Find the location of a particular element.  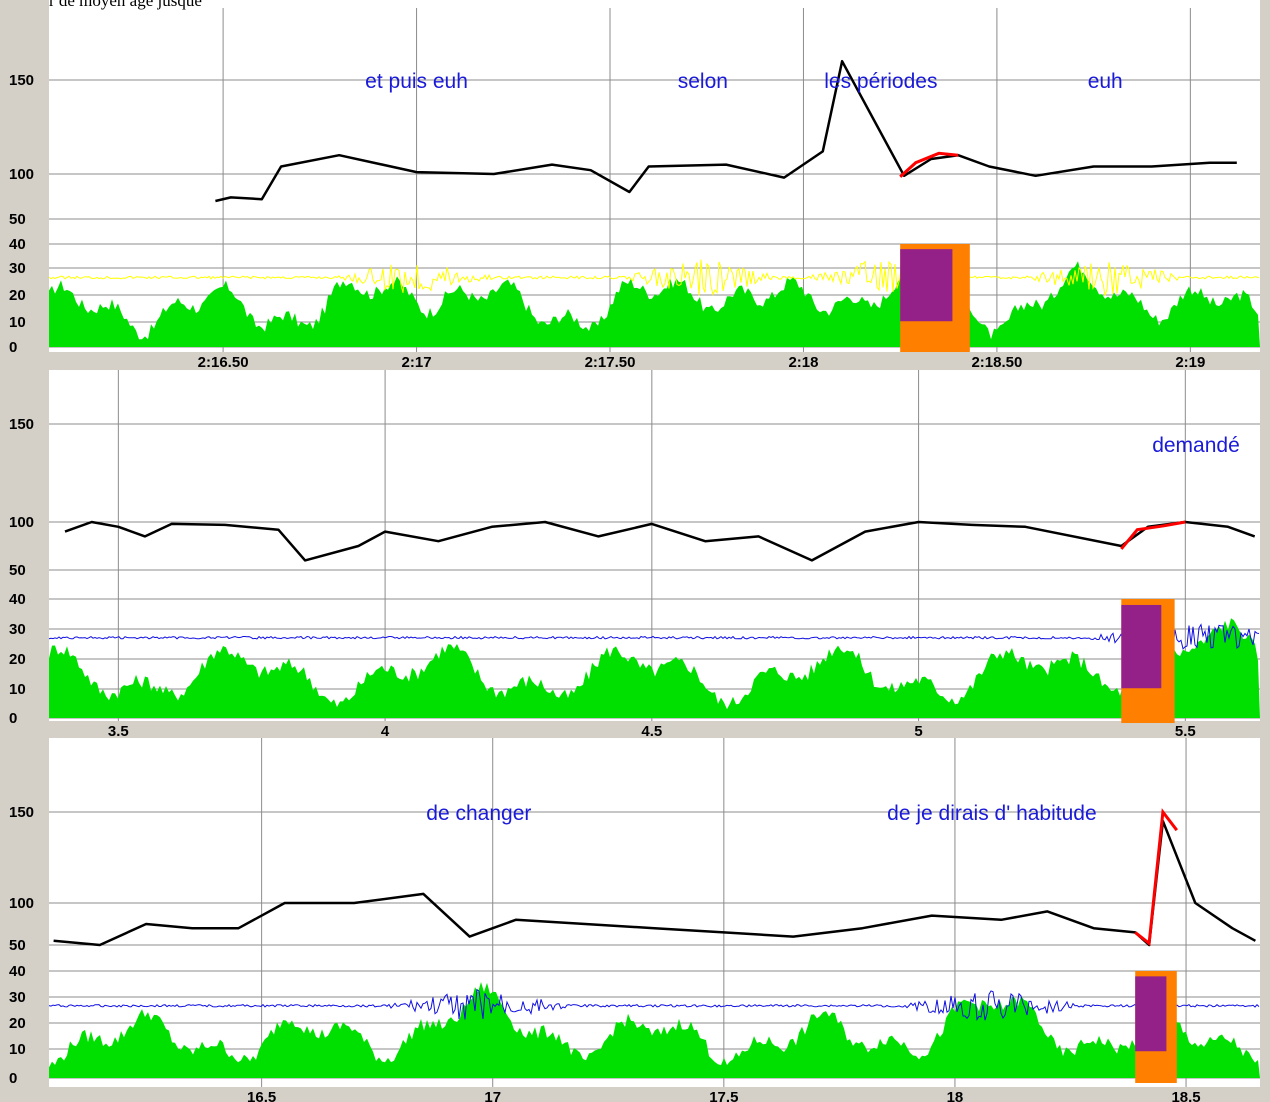

right-gutter is located at coordinates (1265, 551).